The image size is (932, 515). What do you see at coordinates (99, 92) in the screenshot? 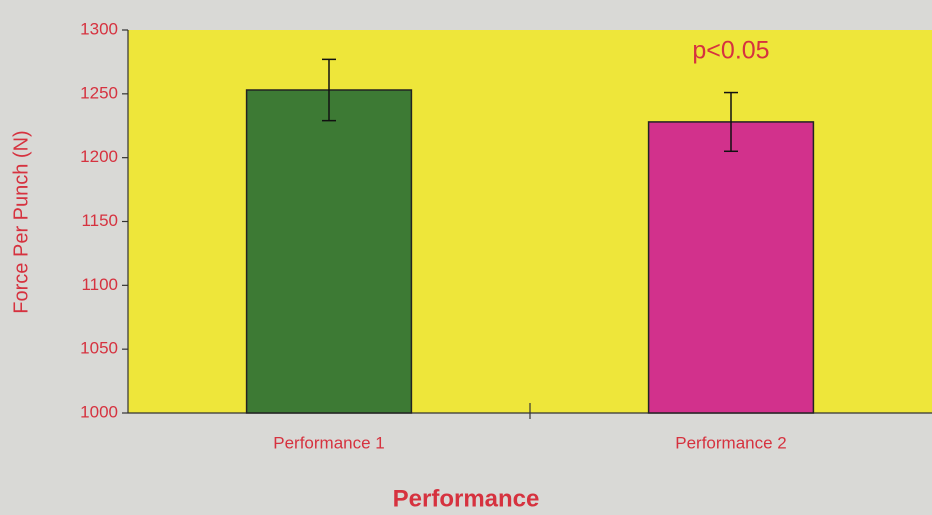
I see `y-tick-label: 1250` at bounding box center [99, 92].